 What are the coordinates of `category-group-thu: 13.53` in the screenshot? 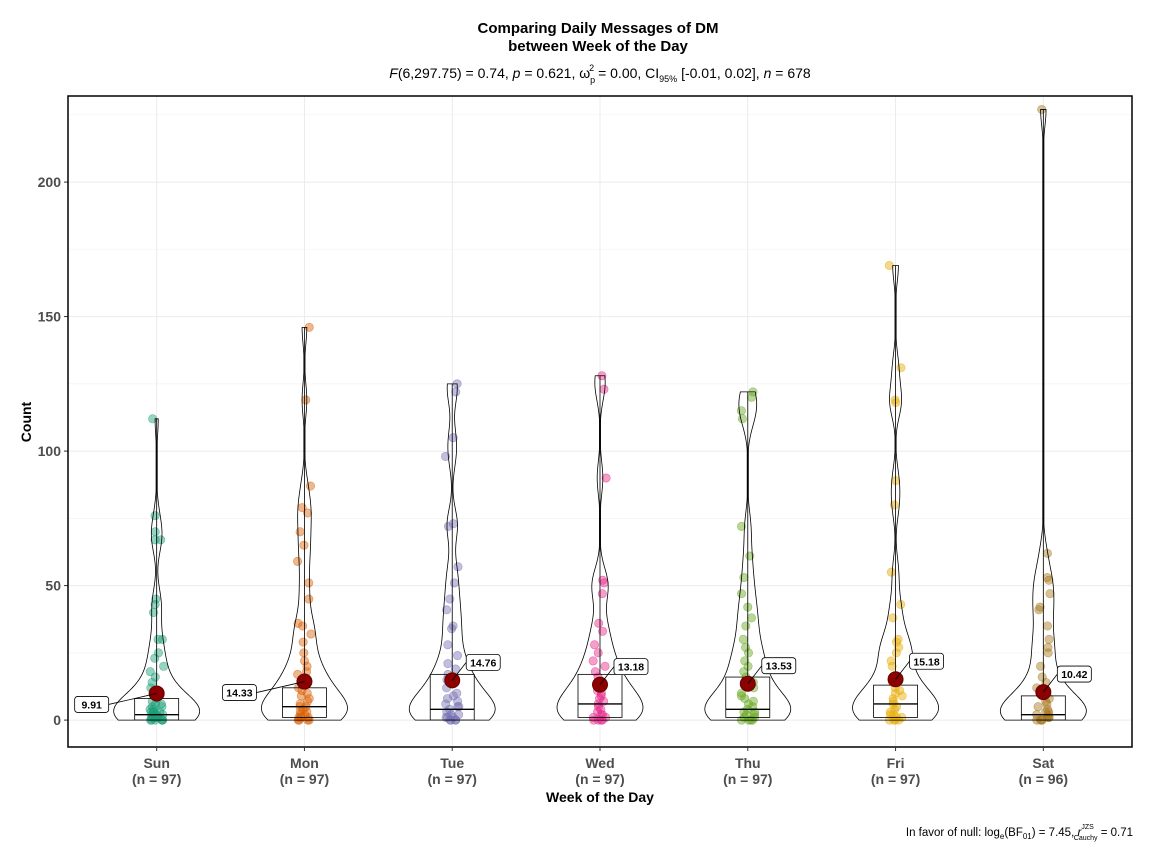 It's located at (750, 556).